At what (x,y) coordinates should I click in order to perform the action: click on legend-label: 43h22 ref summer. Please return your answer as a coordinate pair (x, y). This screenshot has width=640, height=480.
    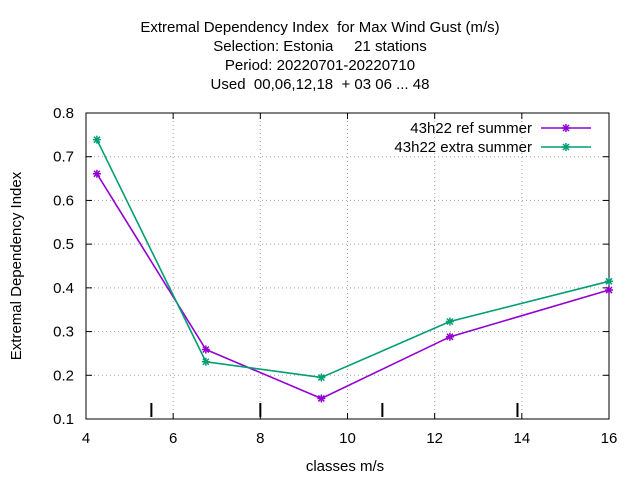
    Looking at the image, I should click on (471, 128).